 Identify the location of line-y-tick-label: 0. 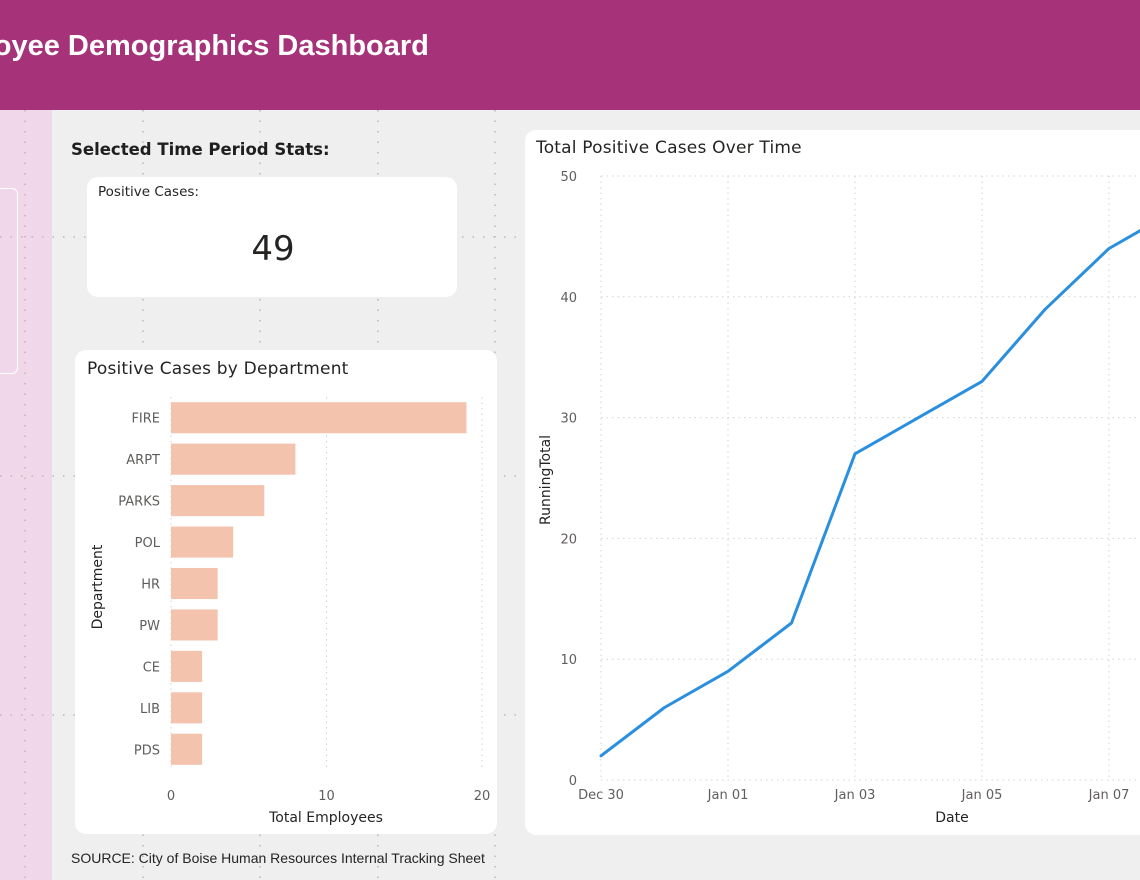
(573, 781).